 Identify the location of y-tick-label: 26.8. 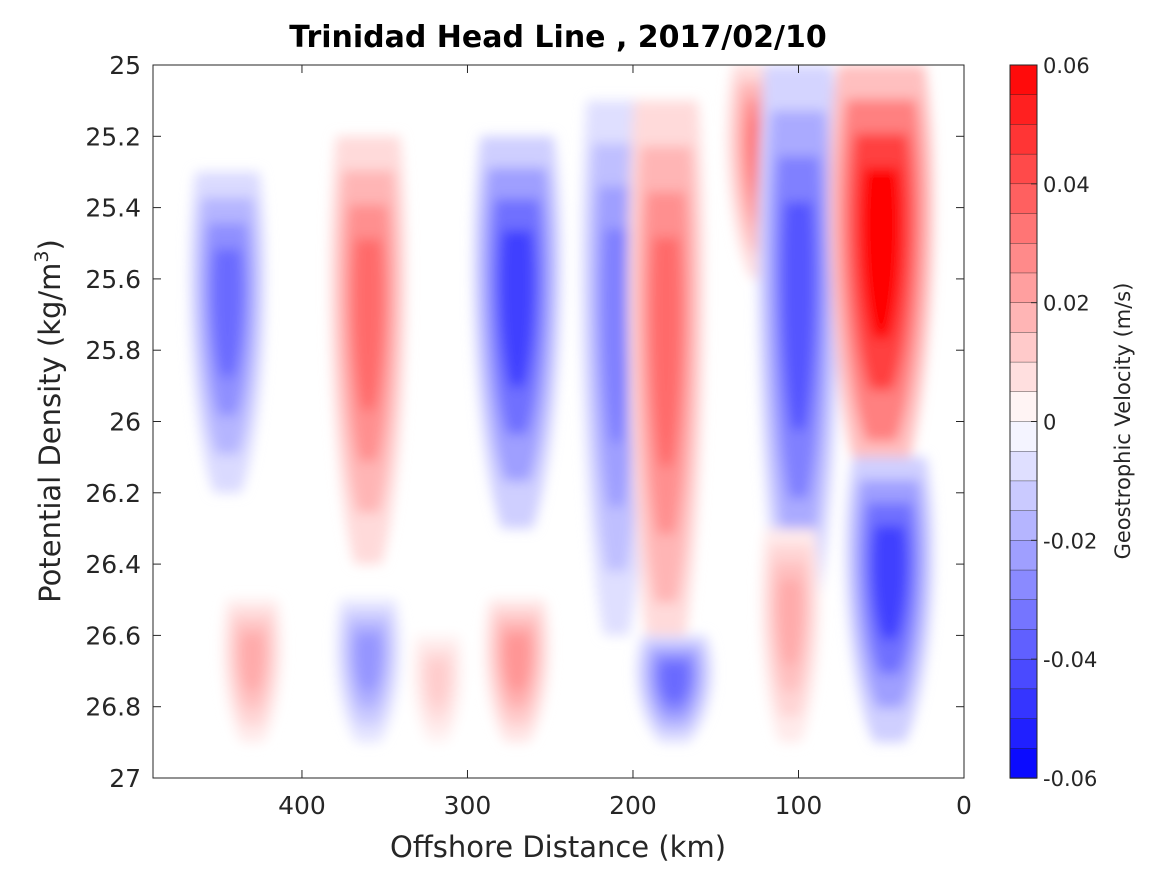
(113, 707).